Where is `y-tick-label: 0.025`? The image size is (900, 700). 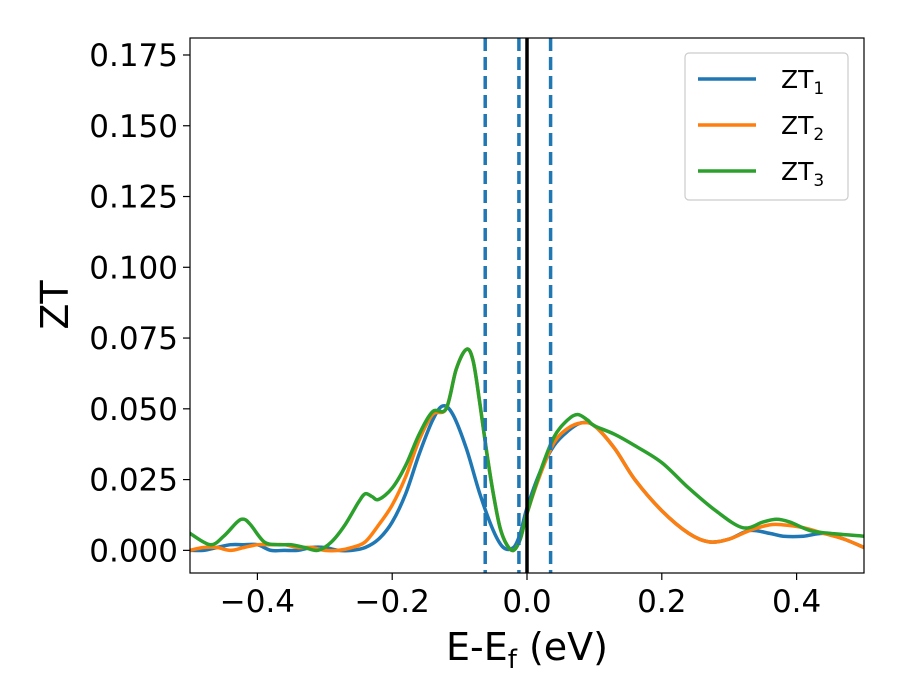 y-tick-label: 0.025 is located at coordinates (133, 481).